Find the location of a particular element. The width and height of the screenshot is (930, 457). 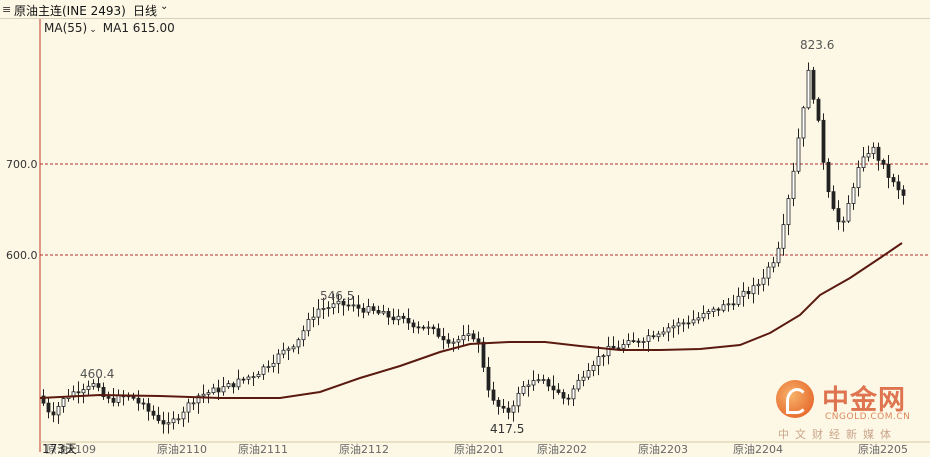

watermark: 中金网 CNGOLD.COM.CN 中文财经新媒体 is located at coordinates (849, 410).